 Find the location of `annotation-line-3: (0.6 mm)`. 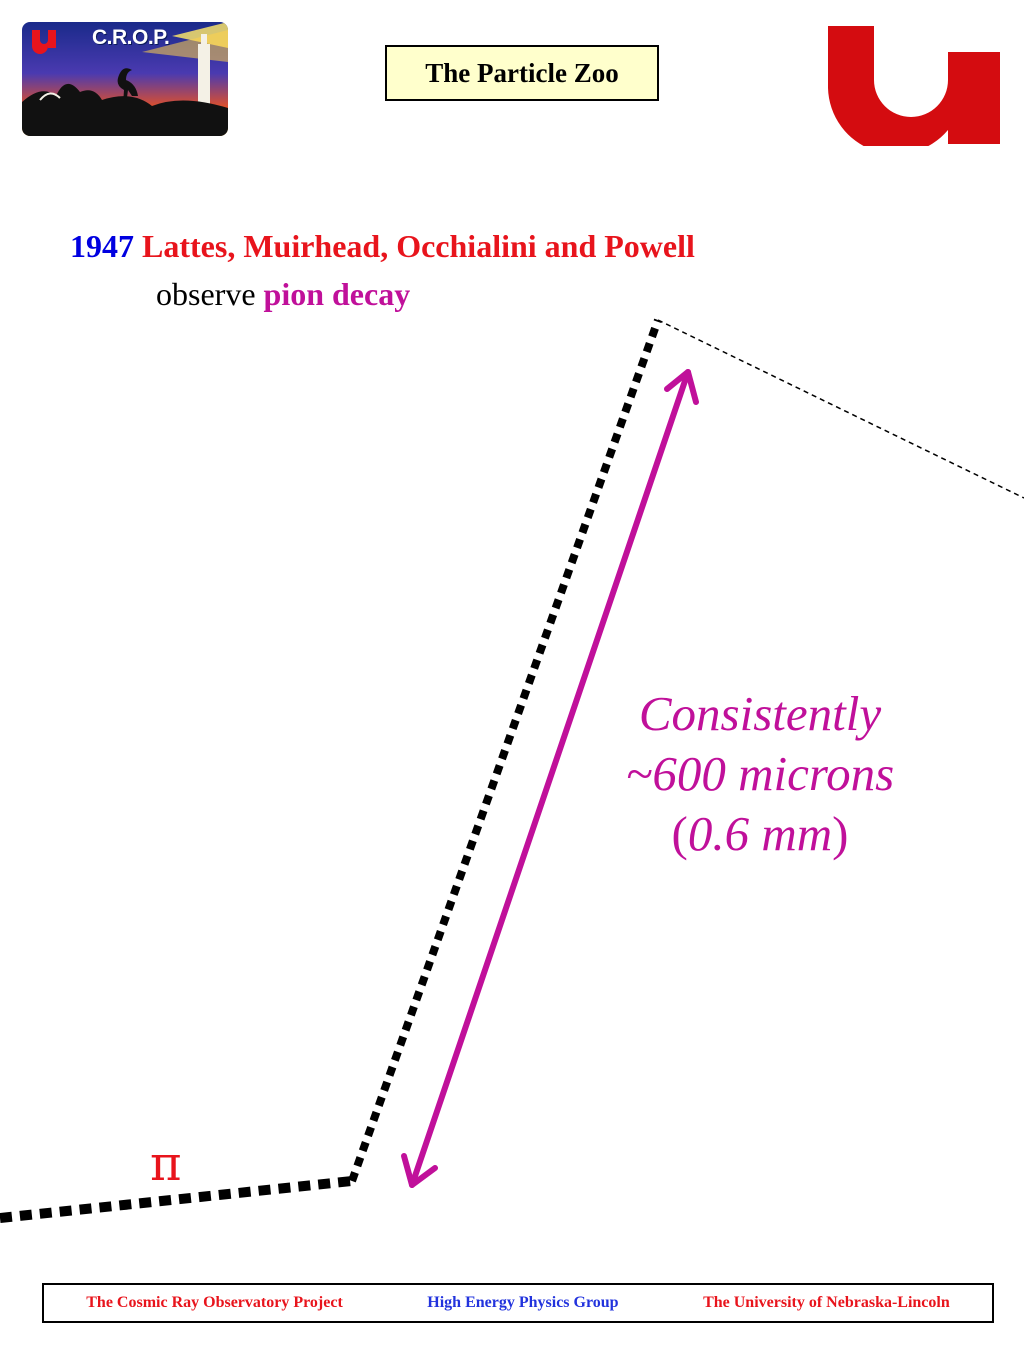

annotation-line-3: (0.6 mm) is located at coordinates (760, 834).